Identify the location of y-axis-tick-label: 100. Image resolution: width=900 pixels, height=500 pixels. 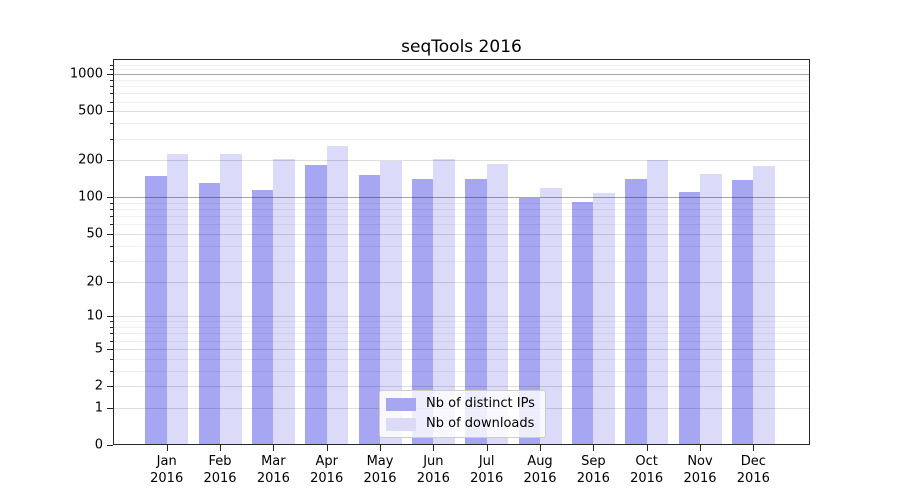
(90, 197).